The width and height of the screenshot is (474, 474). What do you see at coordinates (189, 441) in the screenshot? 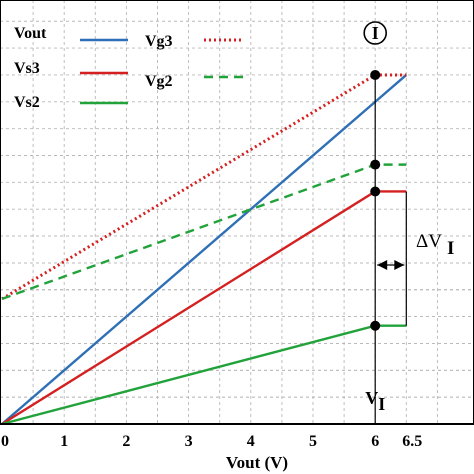
I see `x-tick-label: 3` at bounding box center [189, 441].